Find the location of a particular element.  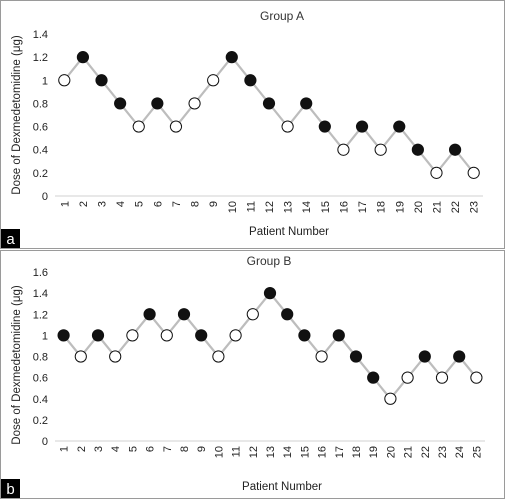

x-tick-label: 24 is located at coordinates (460, 452).